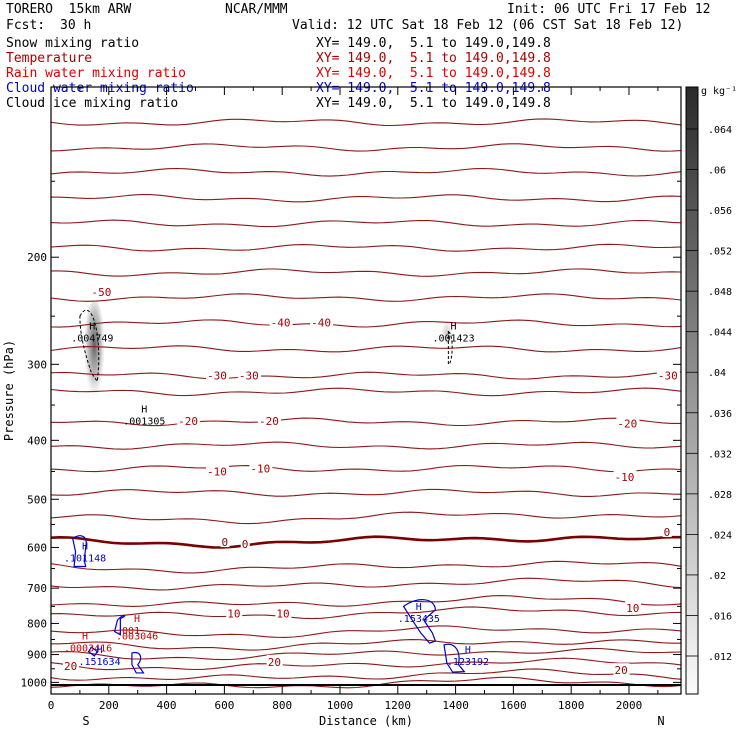 This screenshot has height=740, width=740. I want to click on colorbar-tick-label: .052, so click(720, 252).